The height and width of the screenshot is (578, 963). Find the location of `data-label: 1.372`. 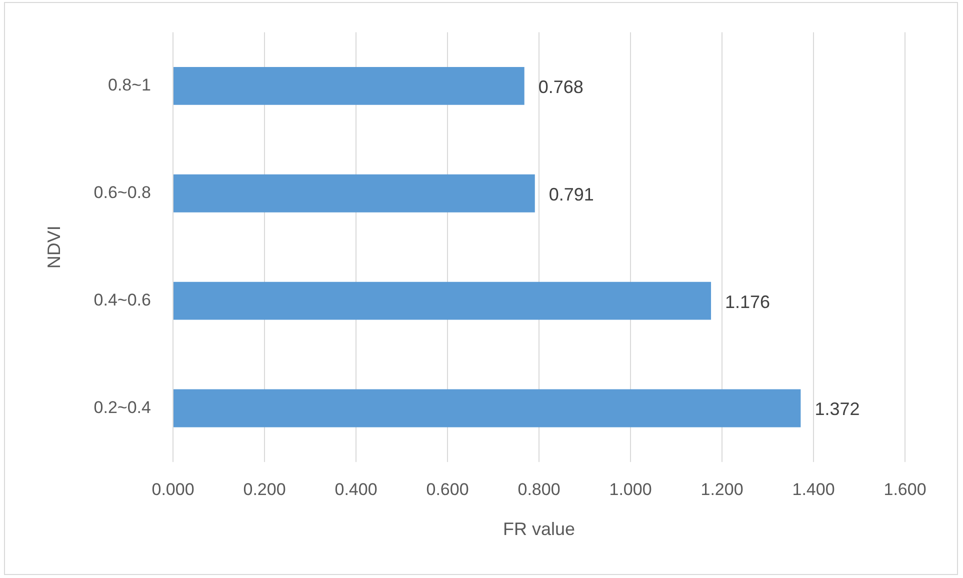

data-label: 1.372 is located at coordinates (837, 409).